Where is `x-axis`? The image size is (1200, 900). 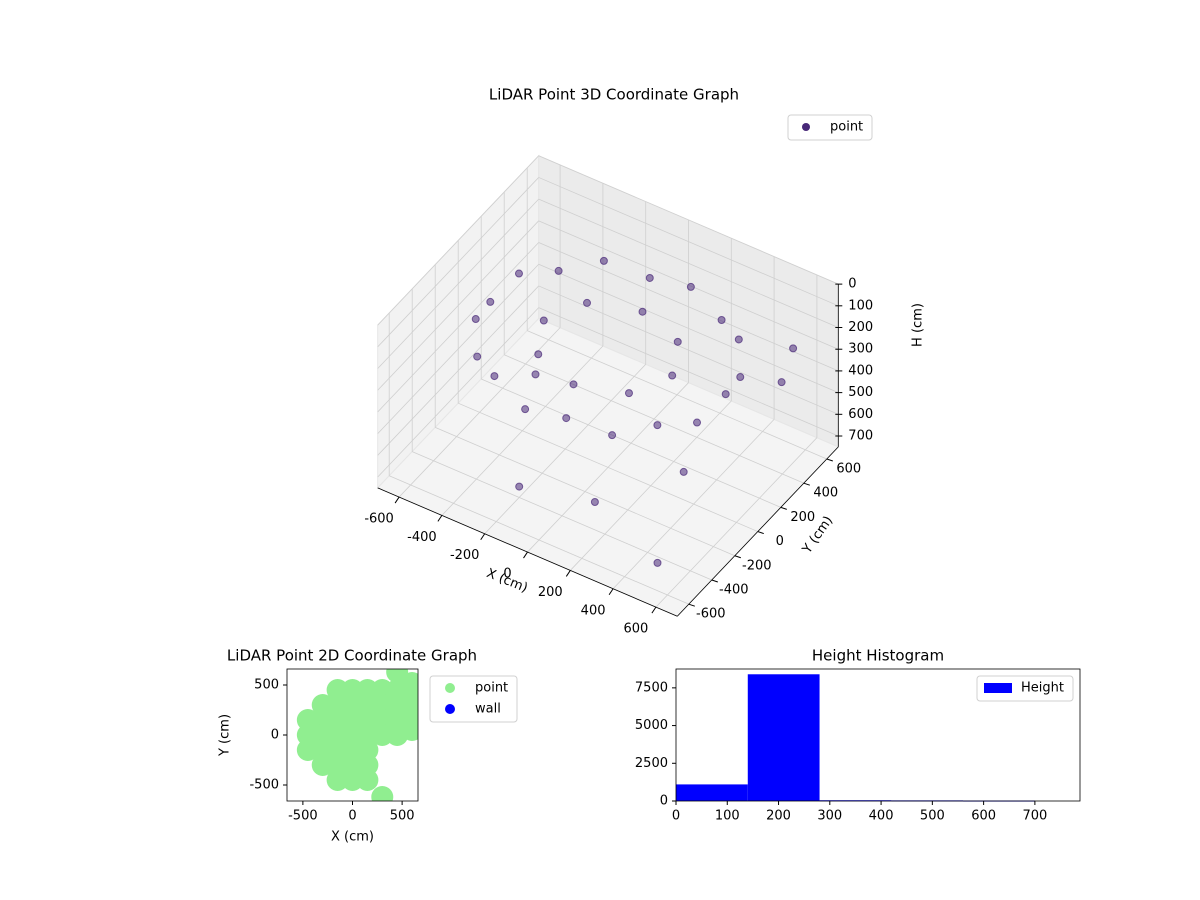 x-axis is located at coordinates (527, 552).